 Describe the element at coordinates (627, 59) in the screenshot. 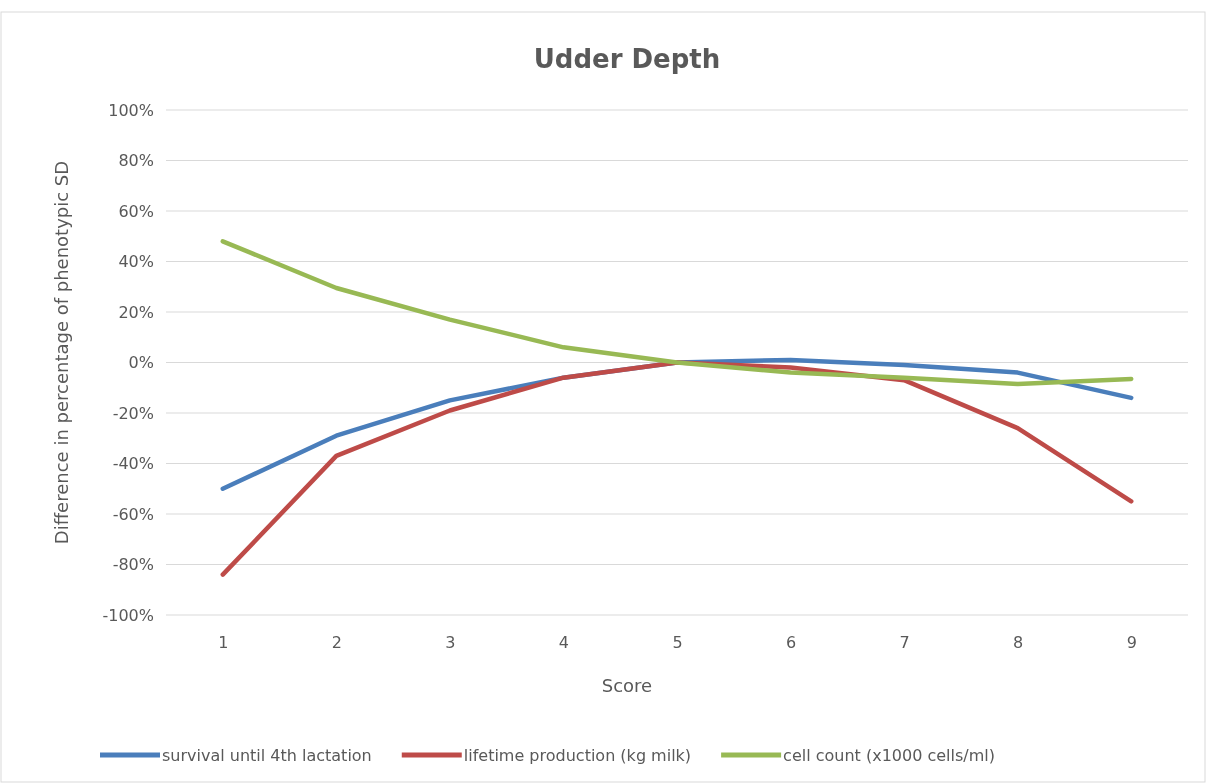

I see `chart-title: Udder Depth` at that location.